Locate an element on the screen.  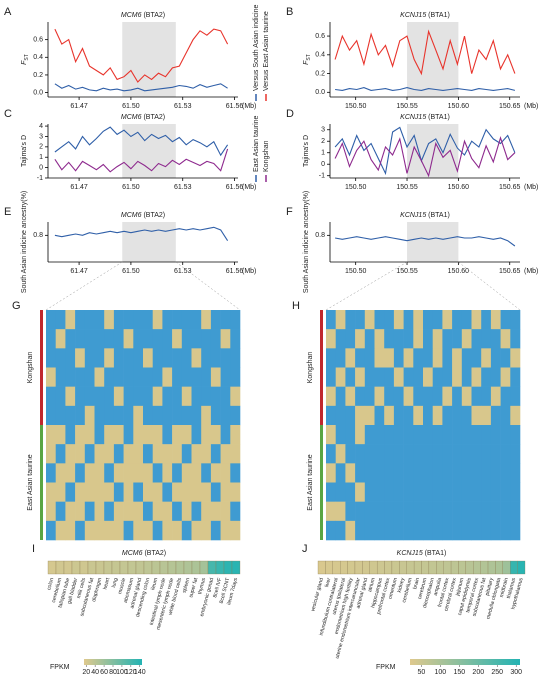
y-axis-label-main: South Asian indicine ancestry(%) is located at coordinates (306, 242).